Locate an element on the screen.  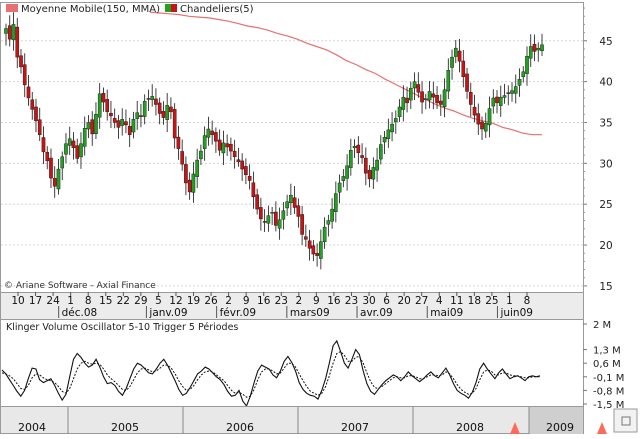
x-tick-label: 19 is located at coordinates (193, 301).